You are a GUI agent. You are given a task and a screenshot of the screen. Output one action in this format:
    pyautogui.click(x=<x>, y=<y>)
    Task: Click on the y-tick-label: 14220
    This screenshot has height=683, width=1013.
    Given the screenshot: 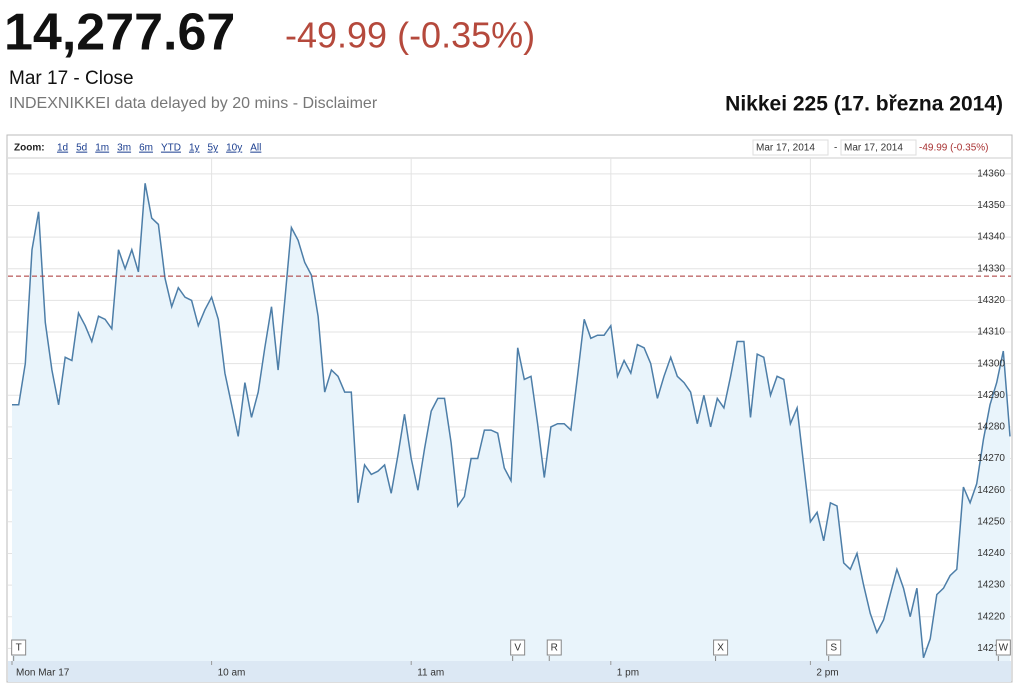 What is the action you would take?
    pyautogui.click(x=991, y=616)
    